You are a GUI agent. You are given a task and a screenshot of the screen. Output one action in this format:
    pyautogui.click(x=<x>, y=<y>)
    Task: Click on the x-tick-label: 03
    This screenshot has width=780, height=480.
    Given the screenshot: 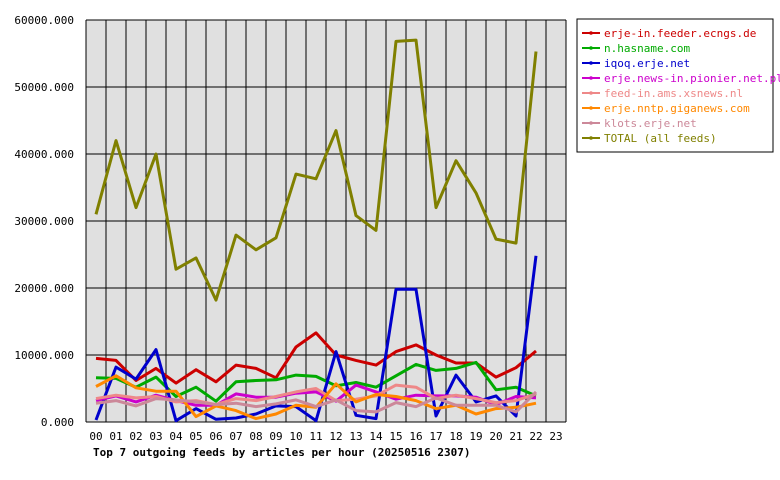 What is the action you would take?
    pyautogui.click(x=155, y=436)
    